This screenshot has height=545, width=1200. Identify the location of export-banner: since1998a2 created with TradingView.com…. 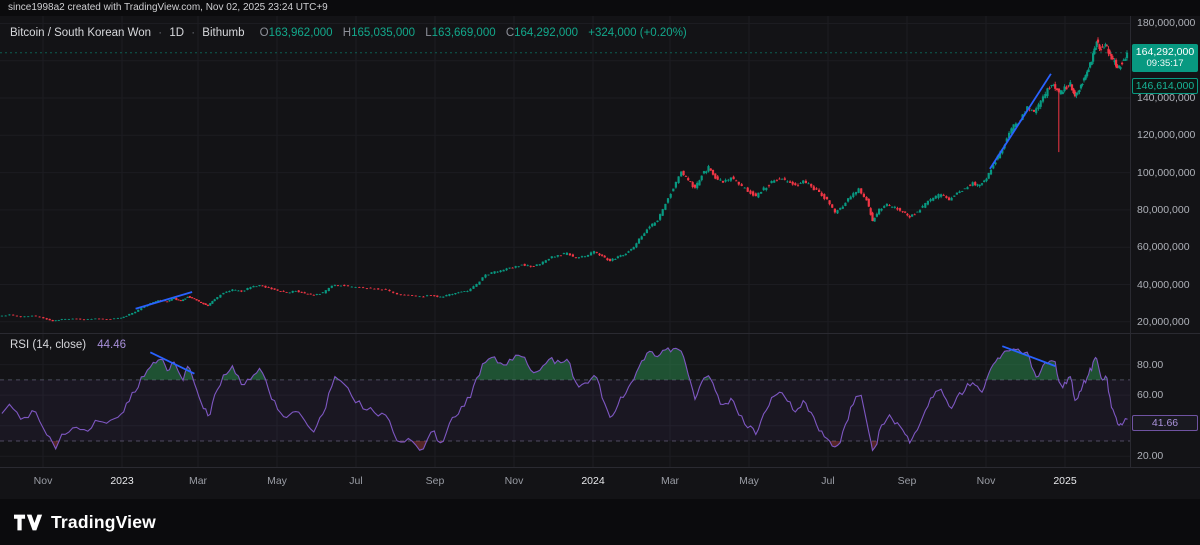
(600, 8).